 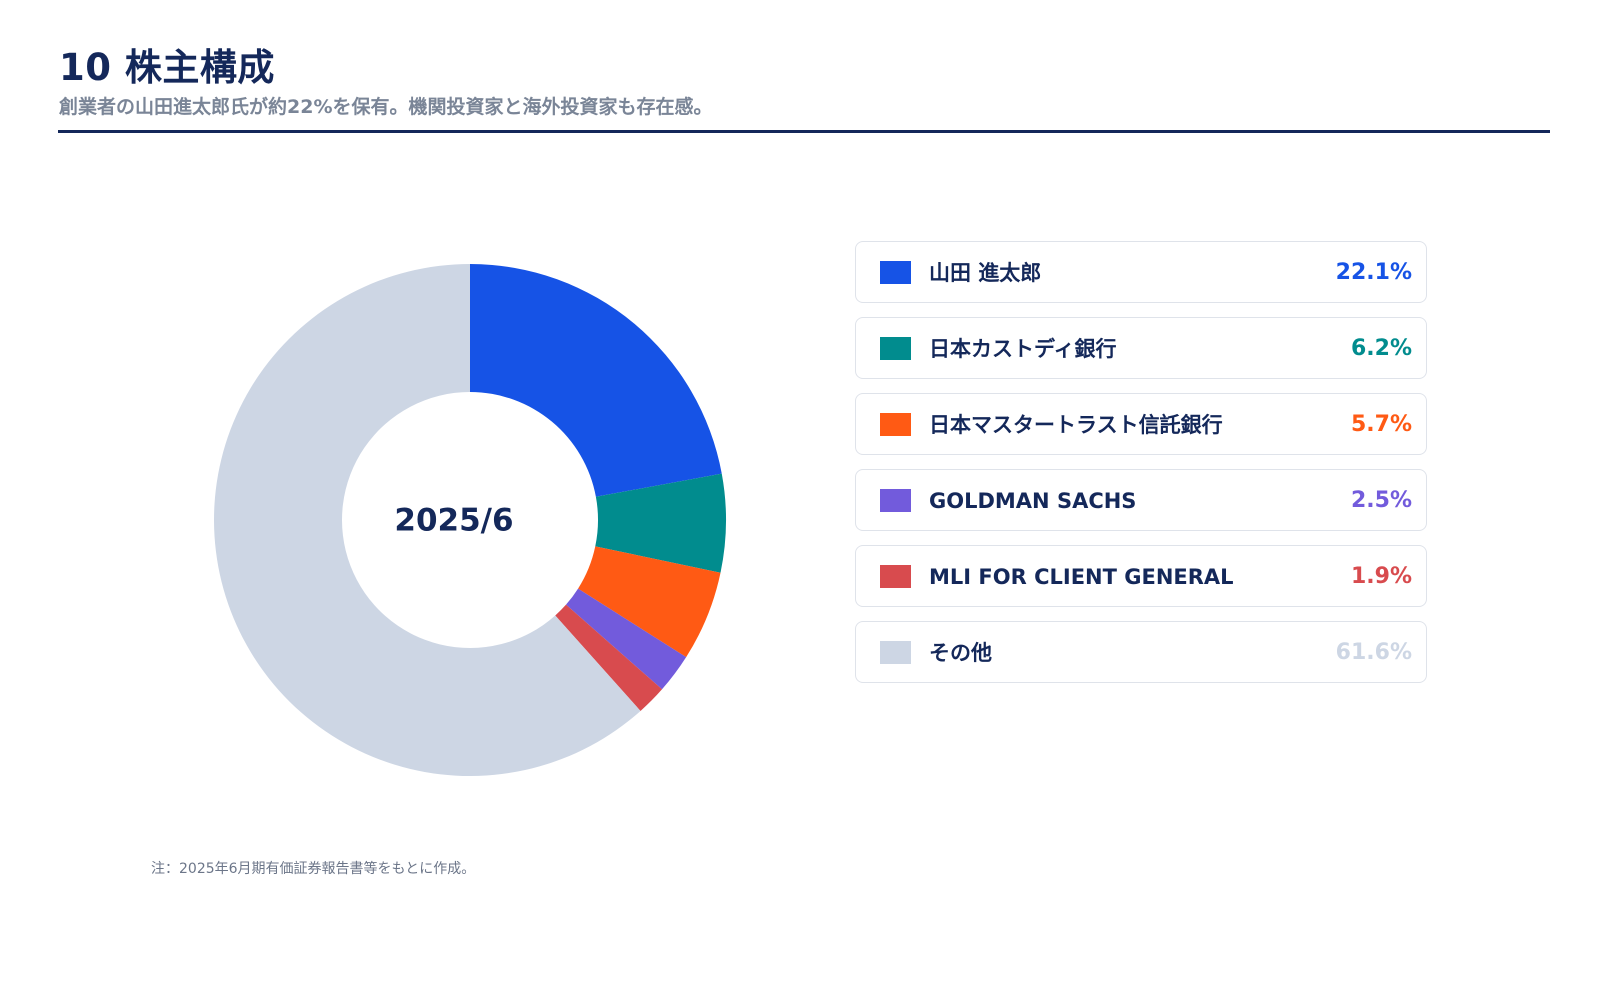 I want to click on legend-label: 日本マスタートラスト信託銀行, so click(x=1076, y=425).